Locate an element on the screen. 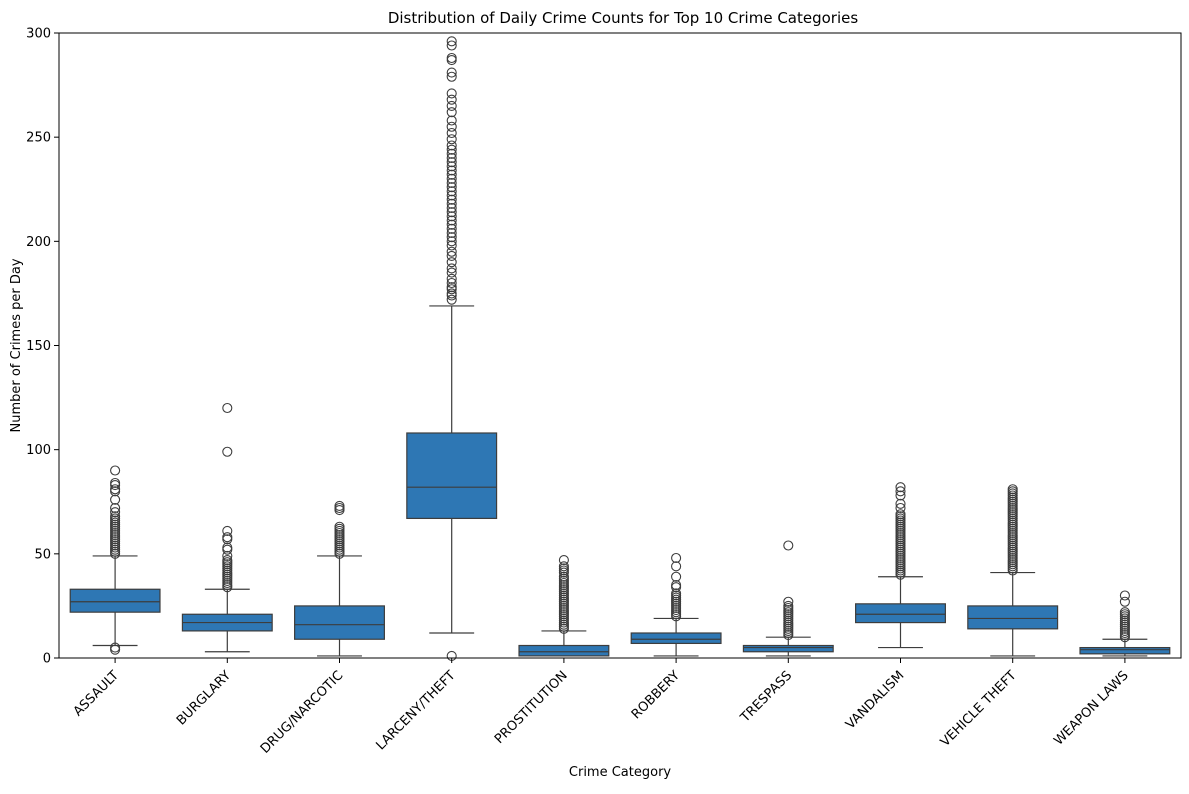 The width and height of the screenshot is (1189, 794). y-tick-label: 250 is located at coordinates (38, 138).